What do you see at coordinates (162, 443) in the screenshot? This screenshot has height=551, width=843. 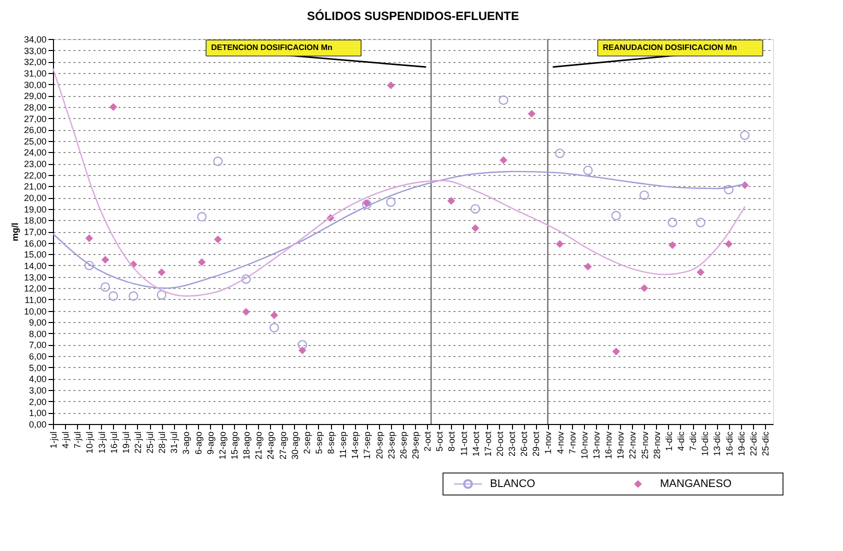 I see `x-tick-label: 28-jul` at bounding box center [162, 443].